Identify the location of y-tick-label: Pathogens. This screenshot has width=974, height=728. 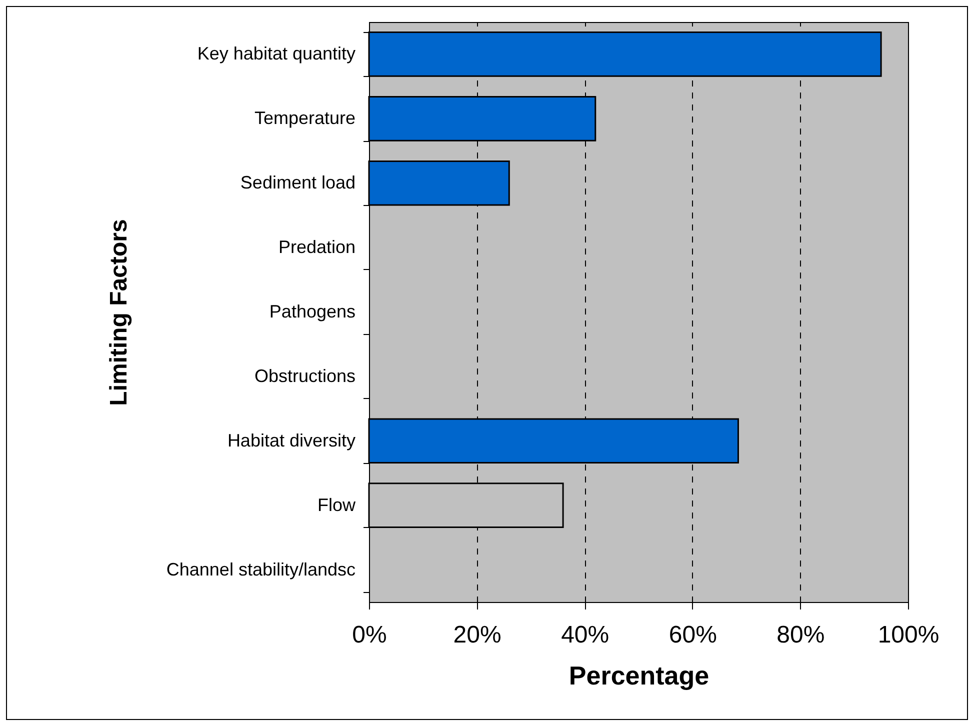
(312, 312).